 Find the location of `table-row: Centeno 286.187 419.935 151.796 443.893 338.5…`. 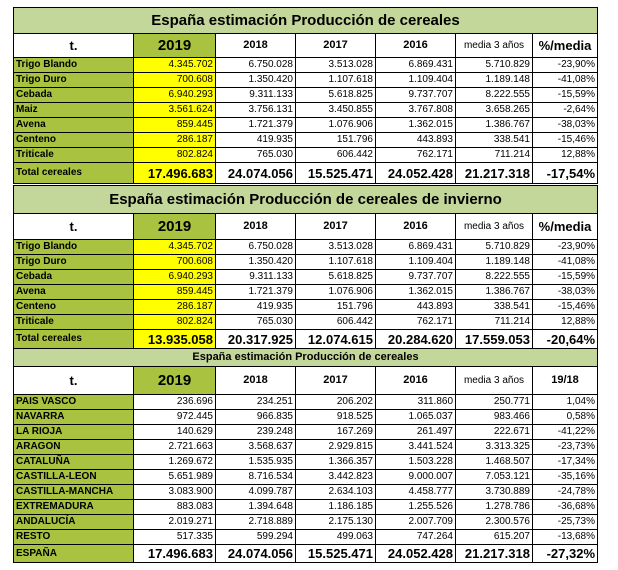

table-row: Centeno 286.187 419.935 151.796 443.893 338.5… is located at coordinates (306, 307).